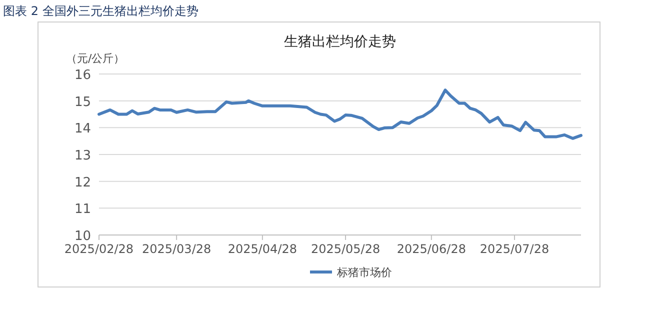 This screenshot has height=312, width=647. Describe the element at coordinates (431, 249) in the screenshot. I see `x-tick-label: 2025/06/28` at that location.